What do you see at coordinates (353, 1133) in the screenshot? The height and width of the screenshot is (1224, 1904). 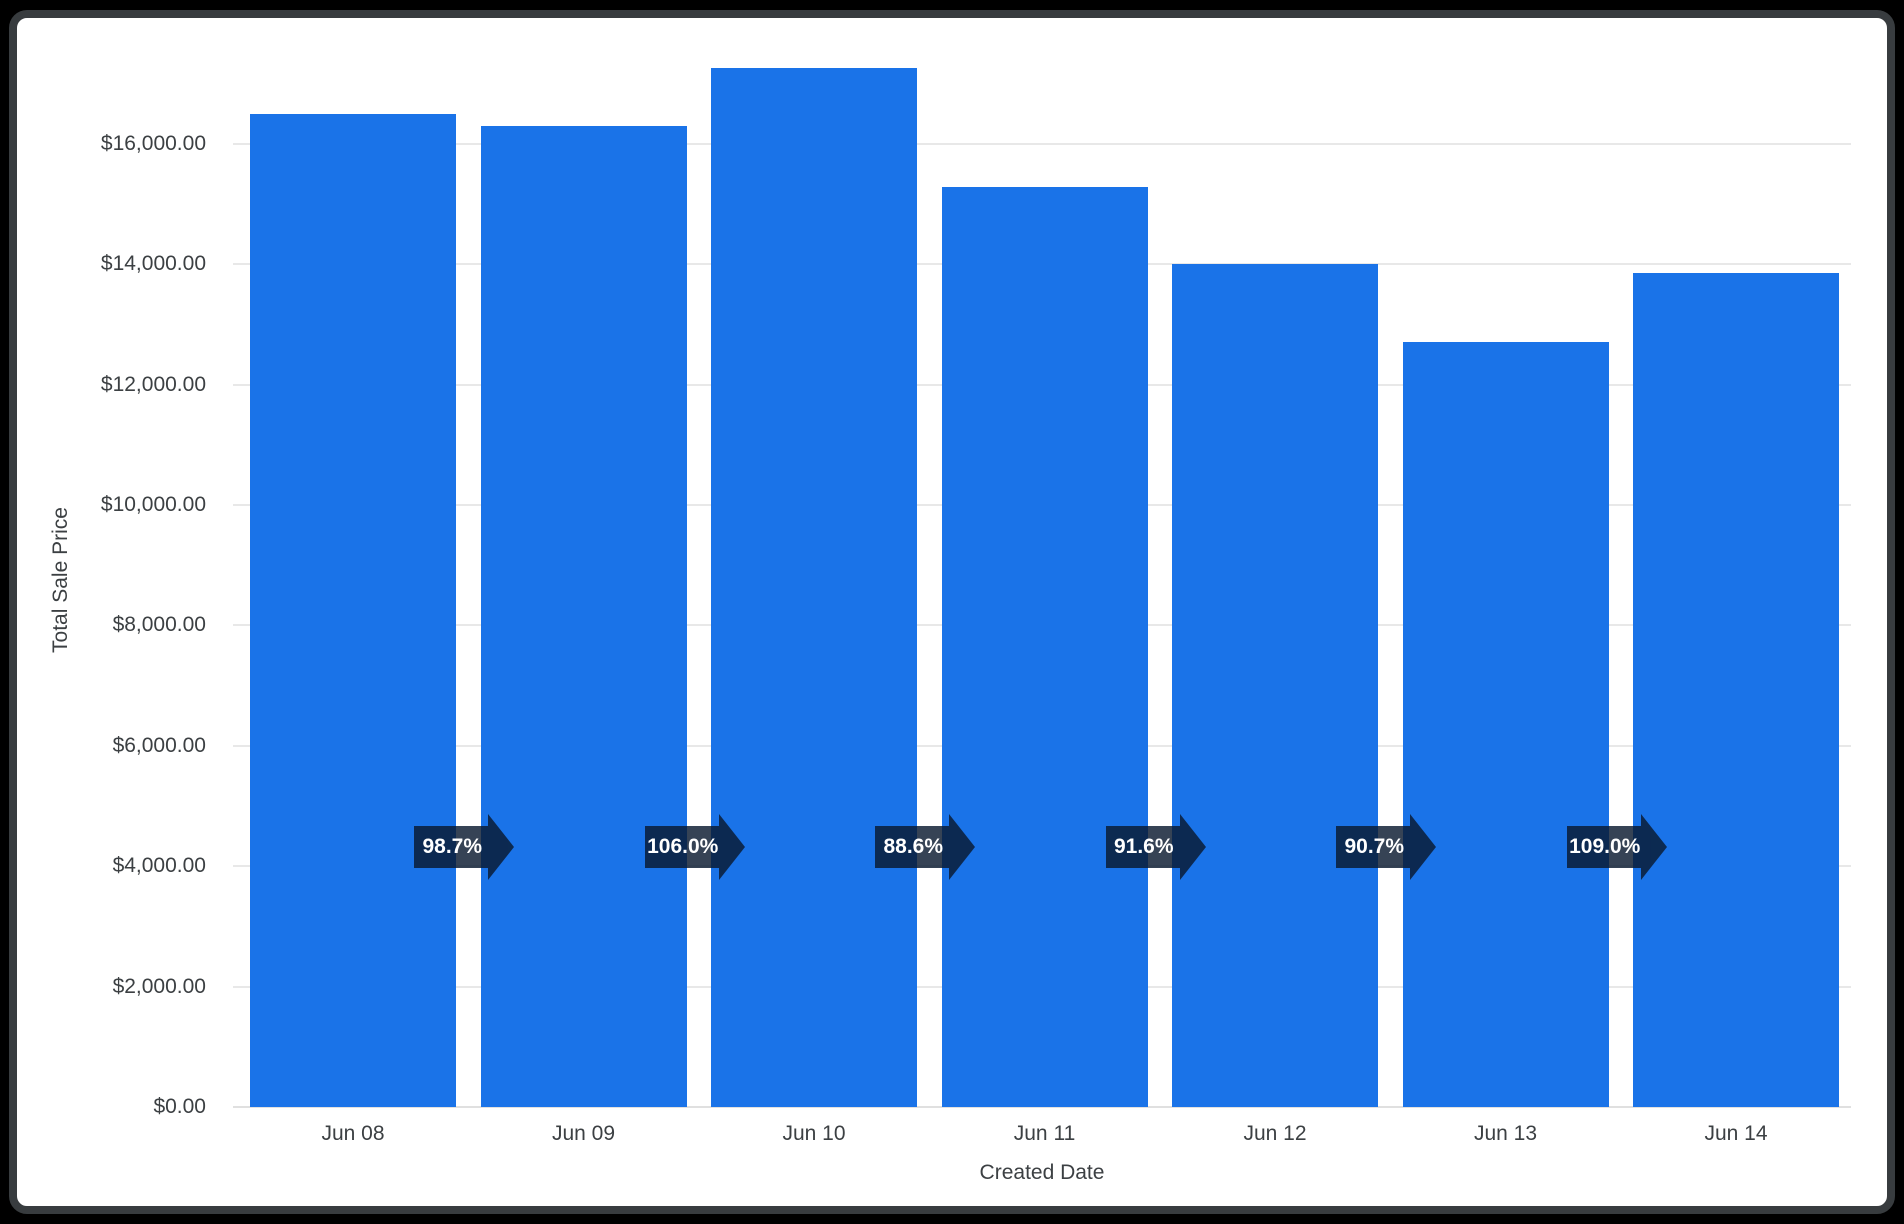 I see `x-tick-label: Jun 08` at bounding box center [353, 1133].